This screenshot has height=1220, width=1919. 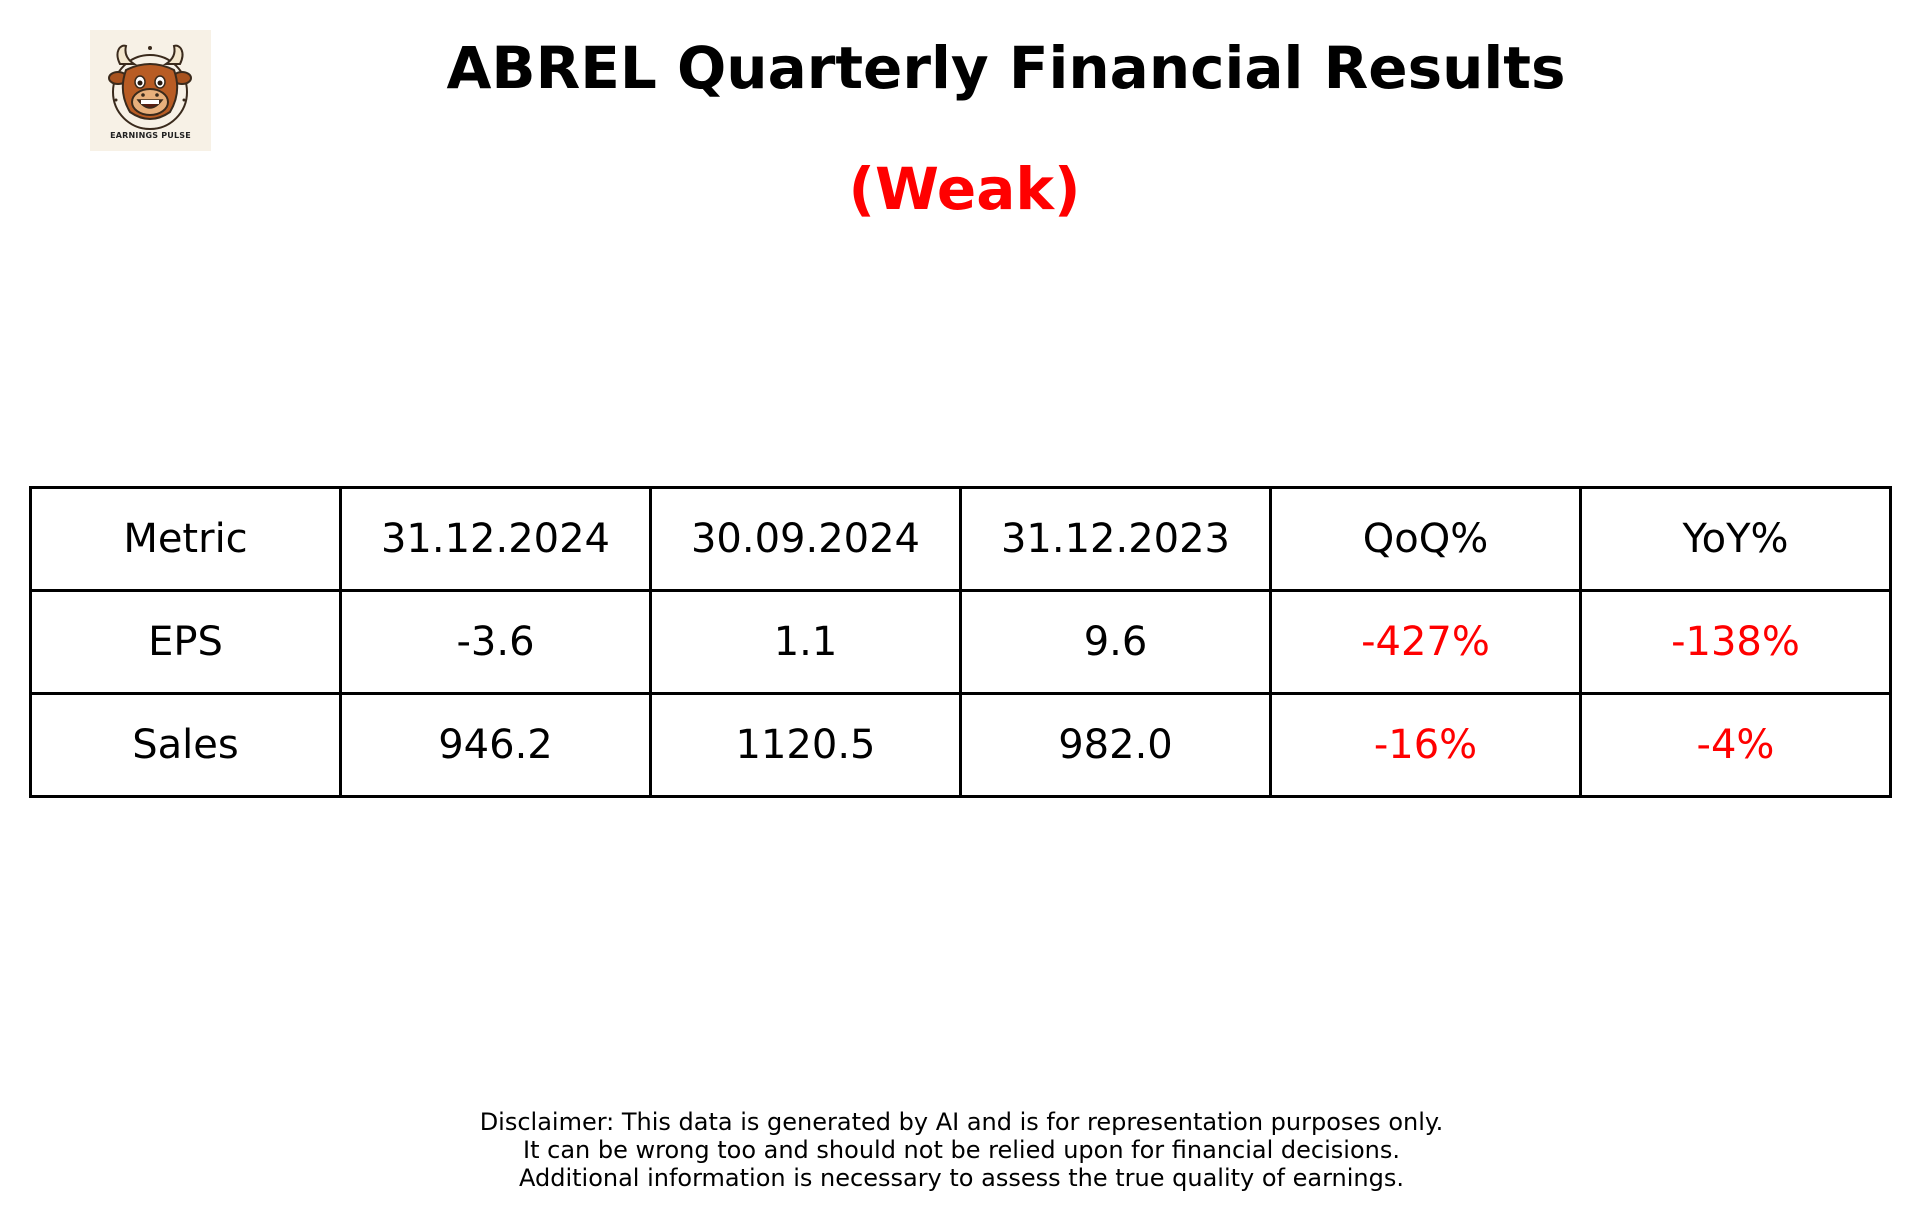 What do you see at coordinates (805, 539) in the screenshot?
I see `header-cell: 30.09.2024` at bounding box center [805, 539].